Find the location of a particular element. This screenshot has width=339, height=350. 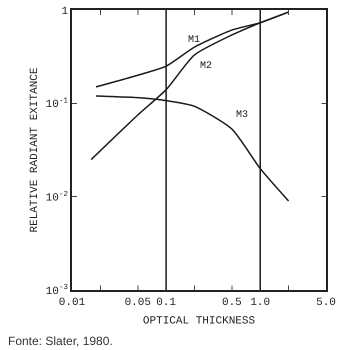

series-label: M2 is located at coordinates (206, 66).